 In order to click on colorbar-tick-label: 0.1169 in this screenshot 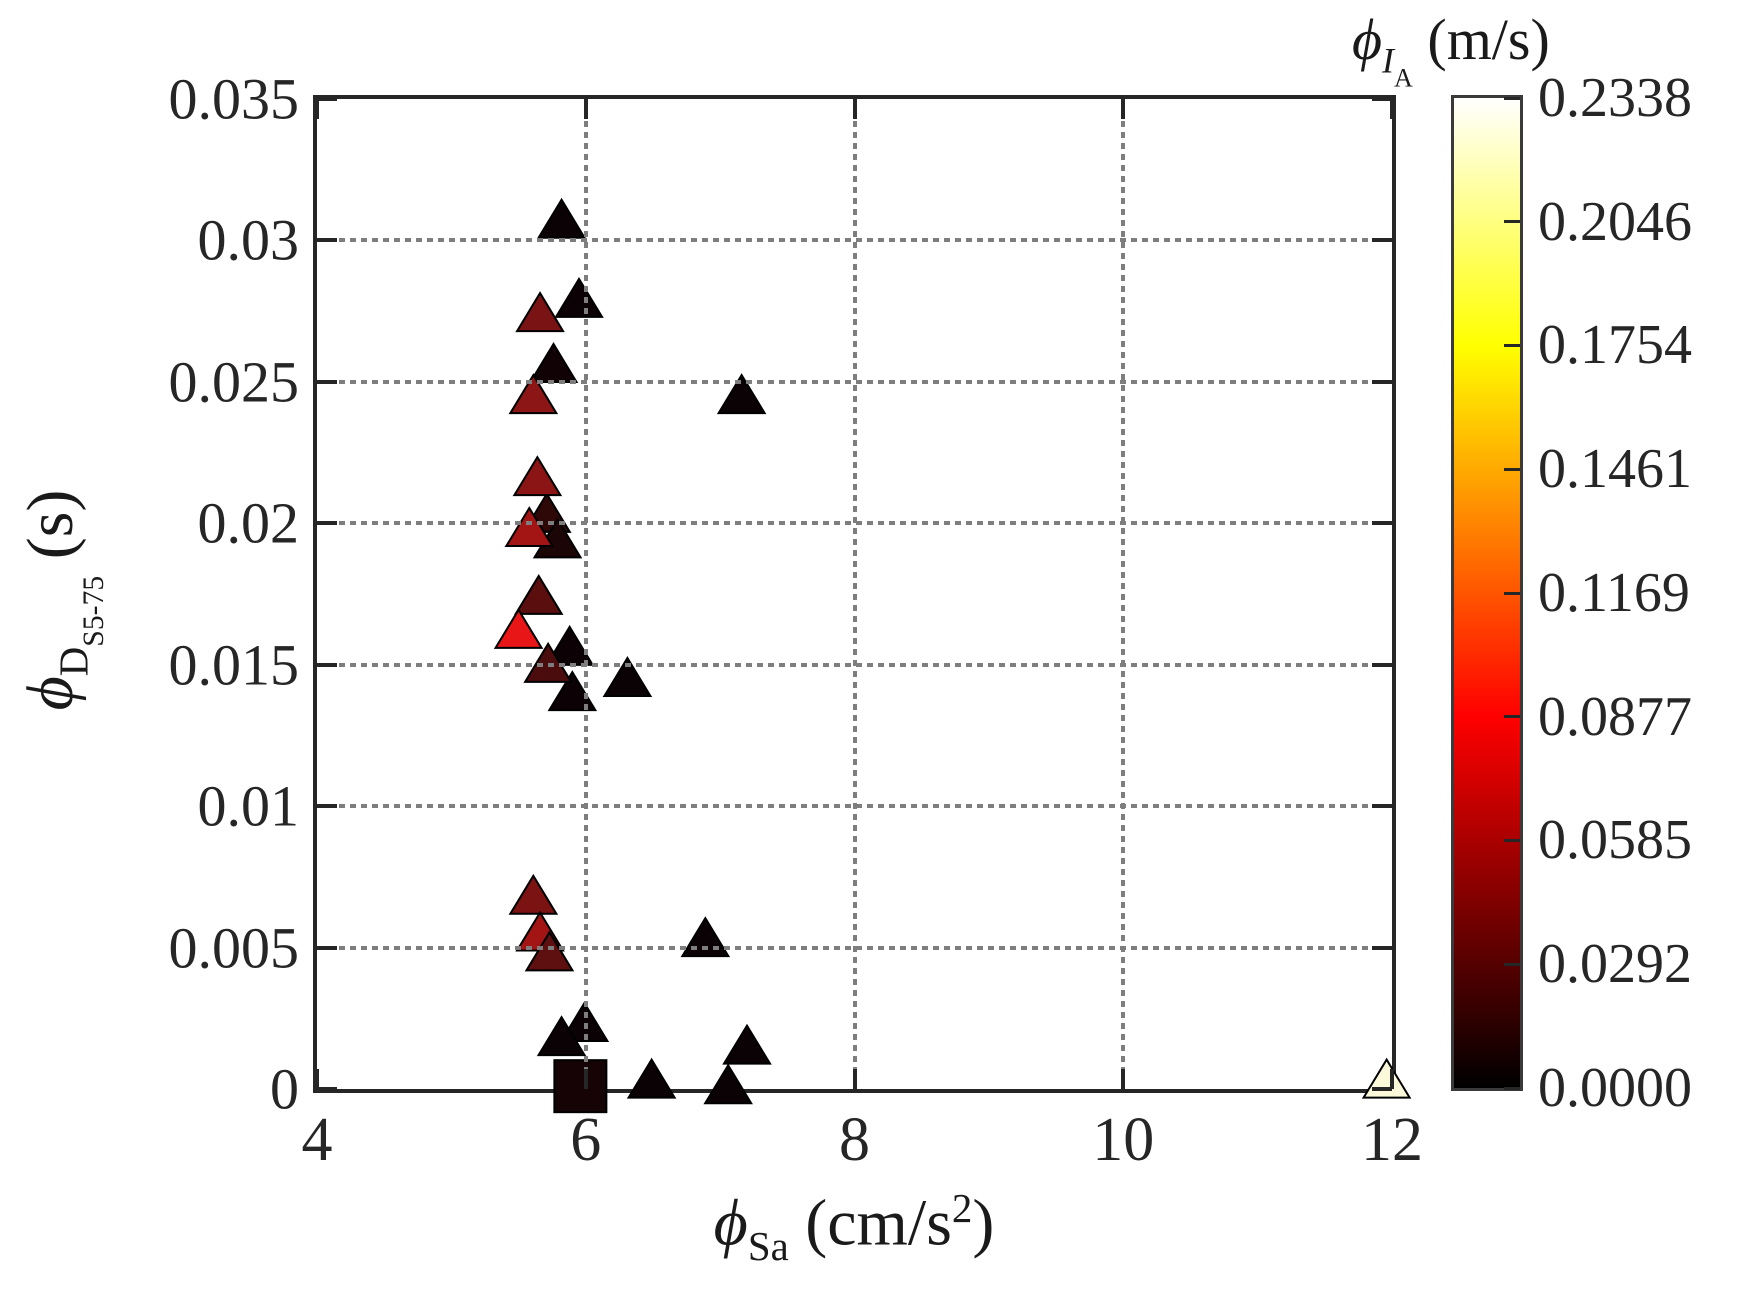, I will do `click(1614, 593)`.